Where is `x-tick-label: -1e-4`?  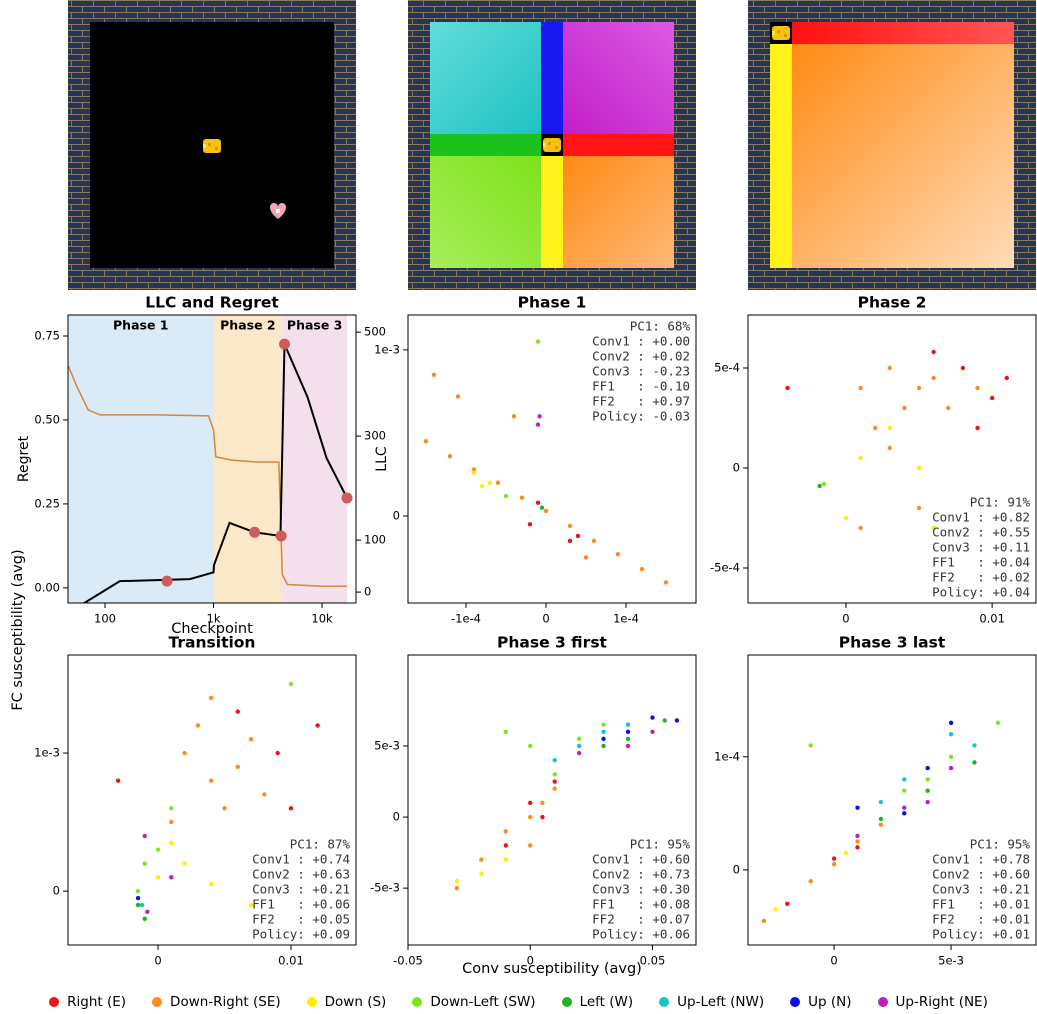
x-tick-label: -1e-4 is located at coordinates (466, 619).